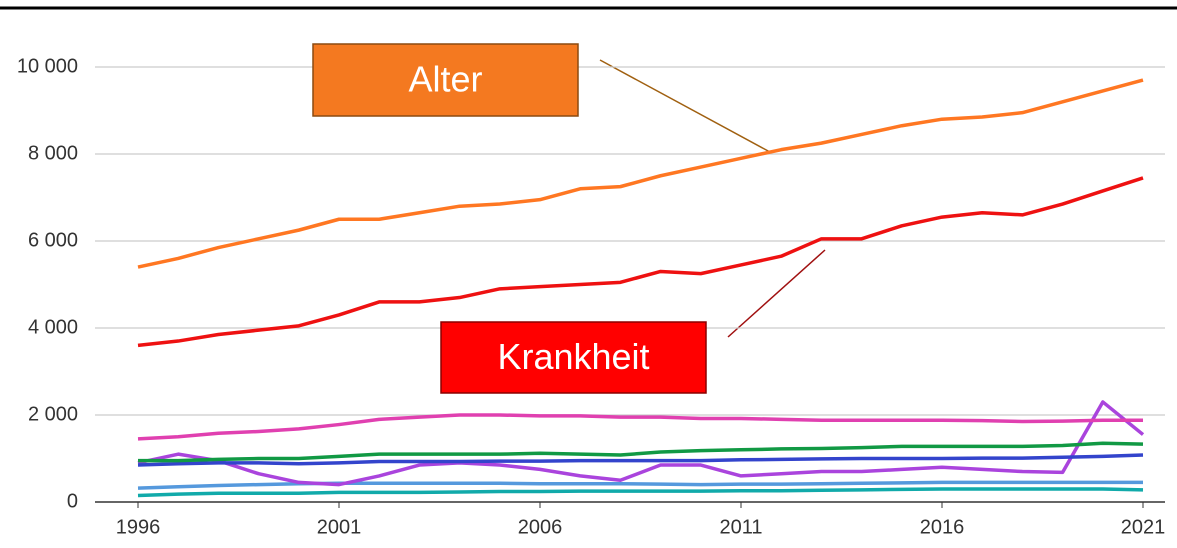 This screenshot has height=548, width=1177. Describe the element at coordinates (53, 327) in the screenshot. I see `y-tick-label: 4 000` at that location.